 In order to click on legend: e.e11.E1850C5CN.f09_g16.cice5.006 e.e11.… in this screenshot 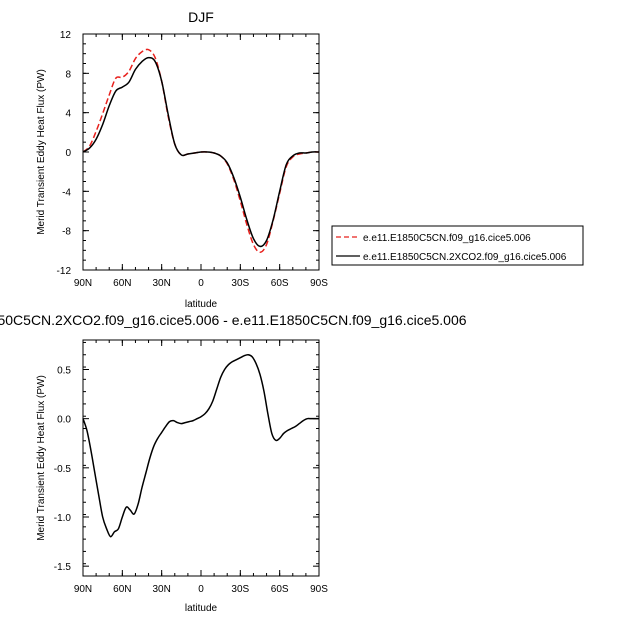, I will do `click(457, 245)`.